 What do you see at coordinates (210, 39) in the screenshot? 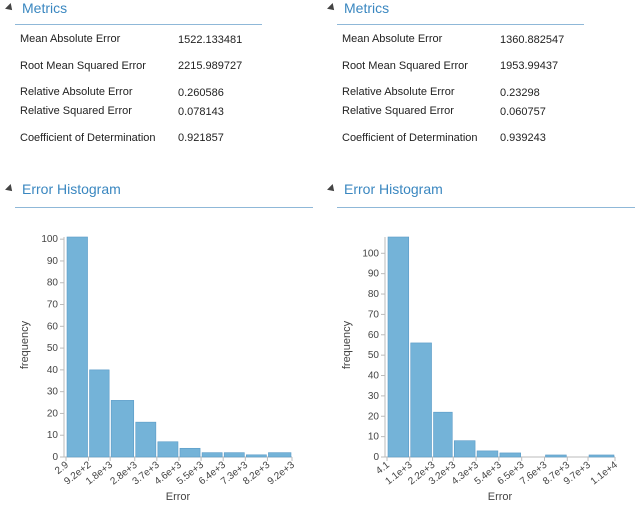
I see `metric-value: 1522.133481` at bounding box center [210, 39].